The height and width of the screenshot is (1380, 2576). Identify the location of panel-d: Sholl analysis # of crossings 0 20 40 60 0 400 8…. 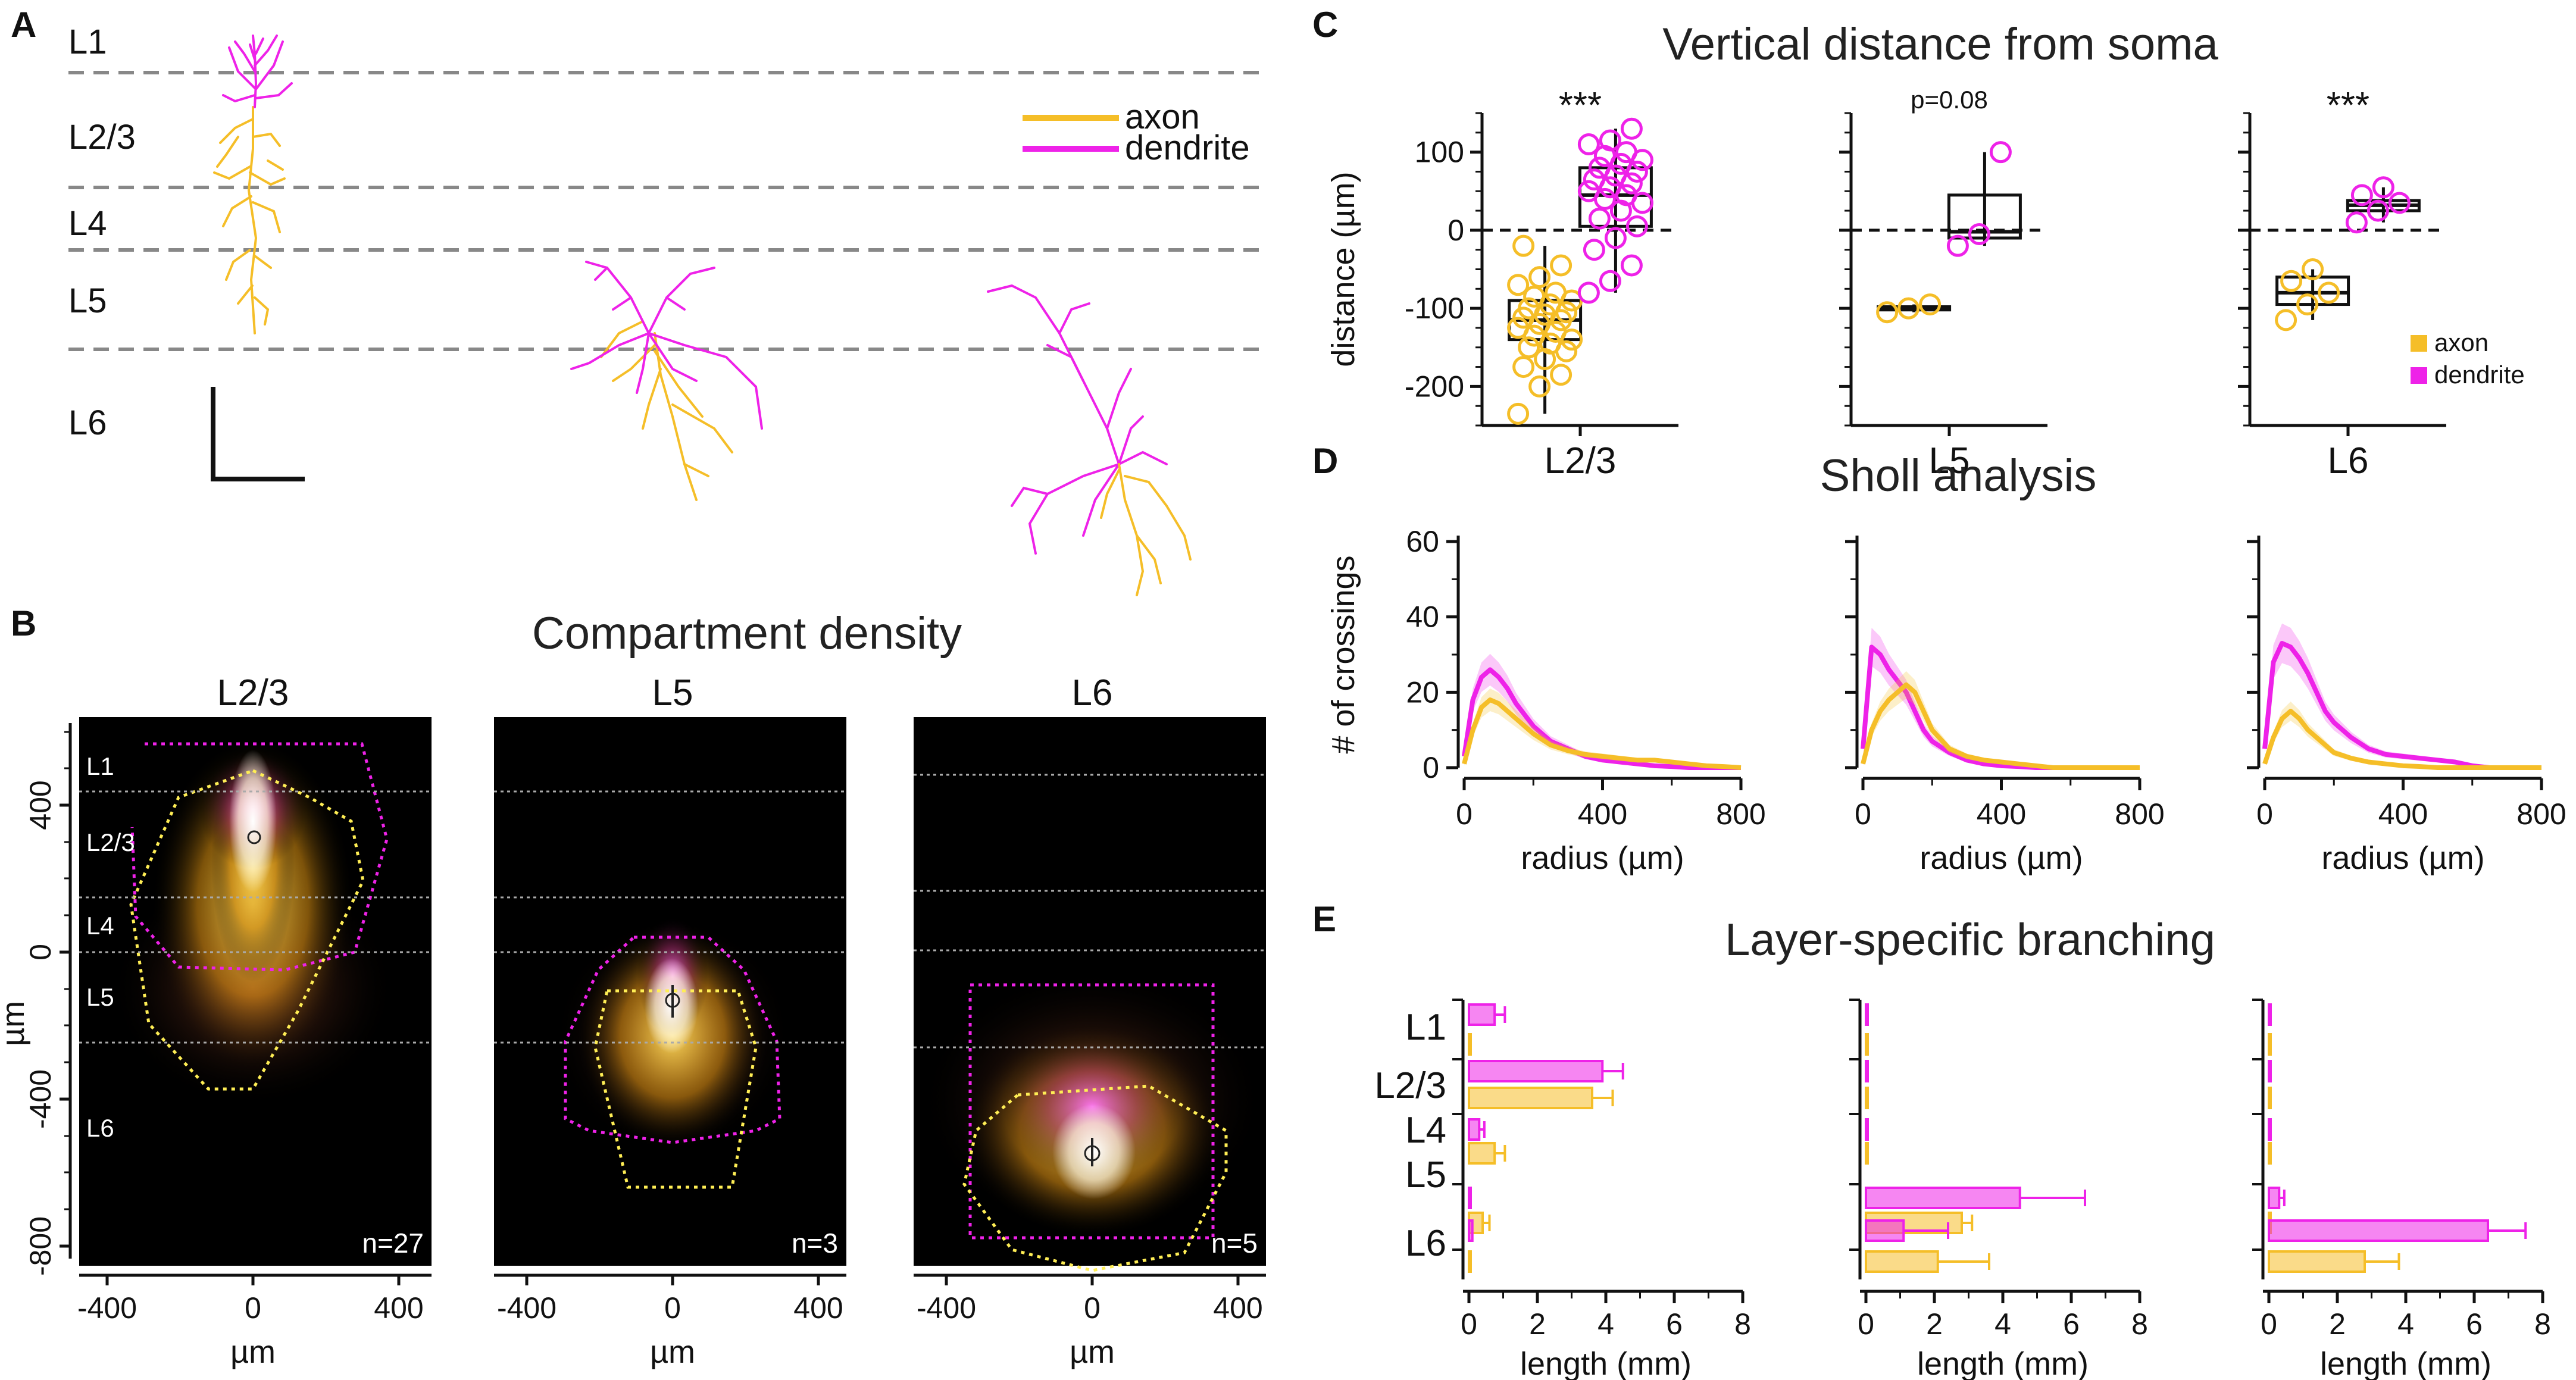
(1945, 663).